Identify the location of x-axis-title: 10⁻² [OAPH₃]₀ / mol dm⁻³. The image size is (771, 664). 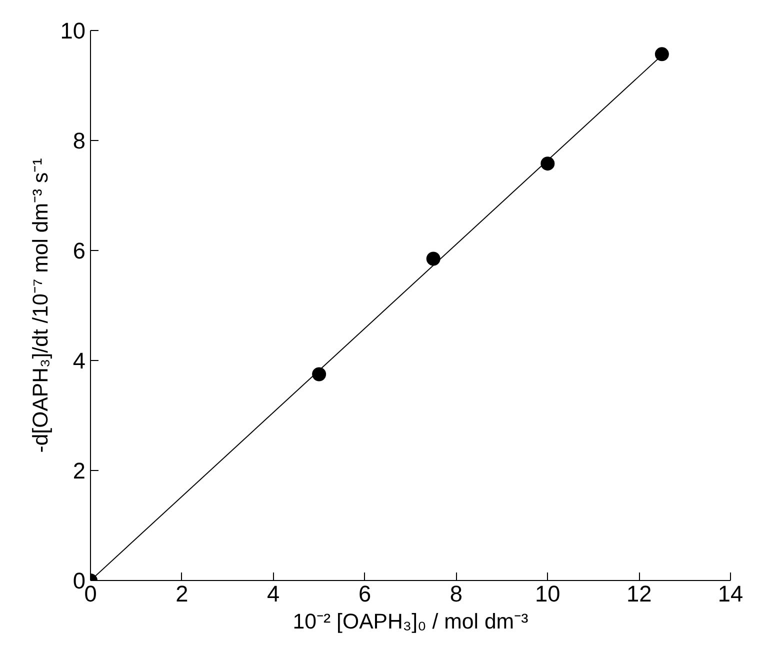
(410, 622).